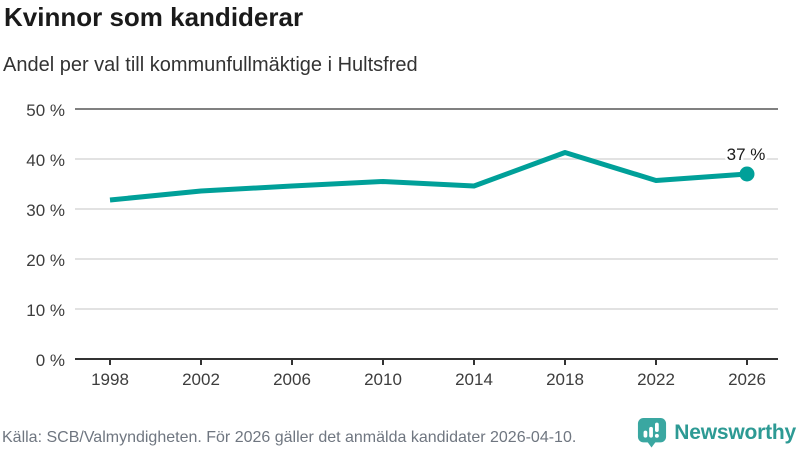  I want to click on end-point-dot, so click(747, 174).